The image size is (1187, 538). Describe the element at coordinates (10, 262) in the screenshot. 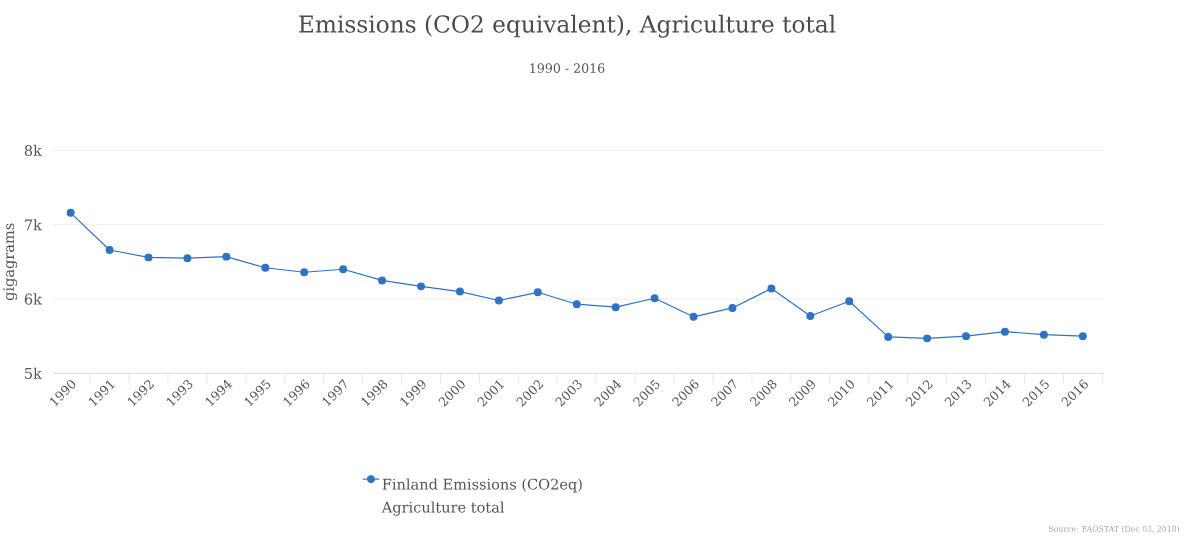

I see `y-axis-title: gigagrams` at that location.